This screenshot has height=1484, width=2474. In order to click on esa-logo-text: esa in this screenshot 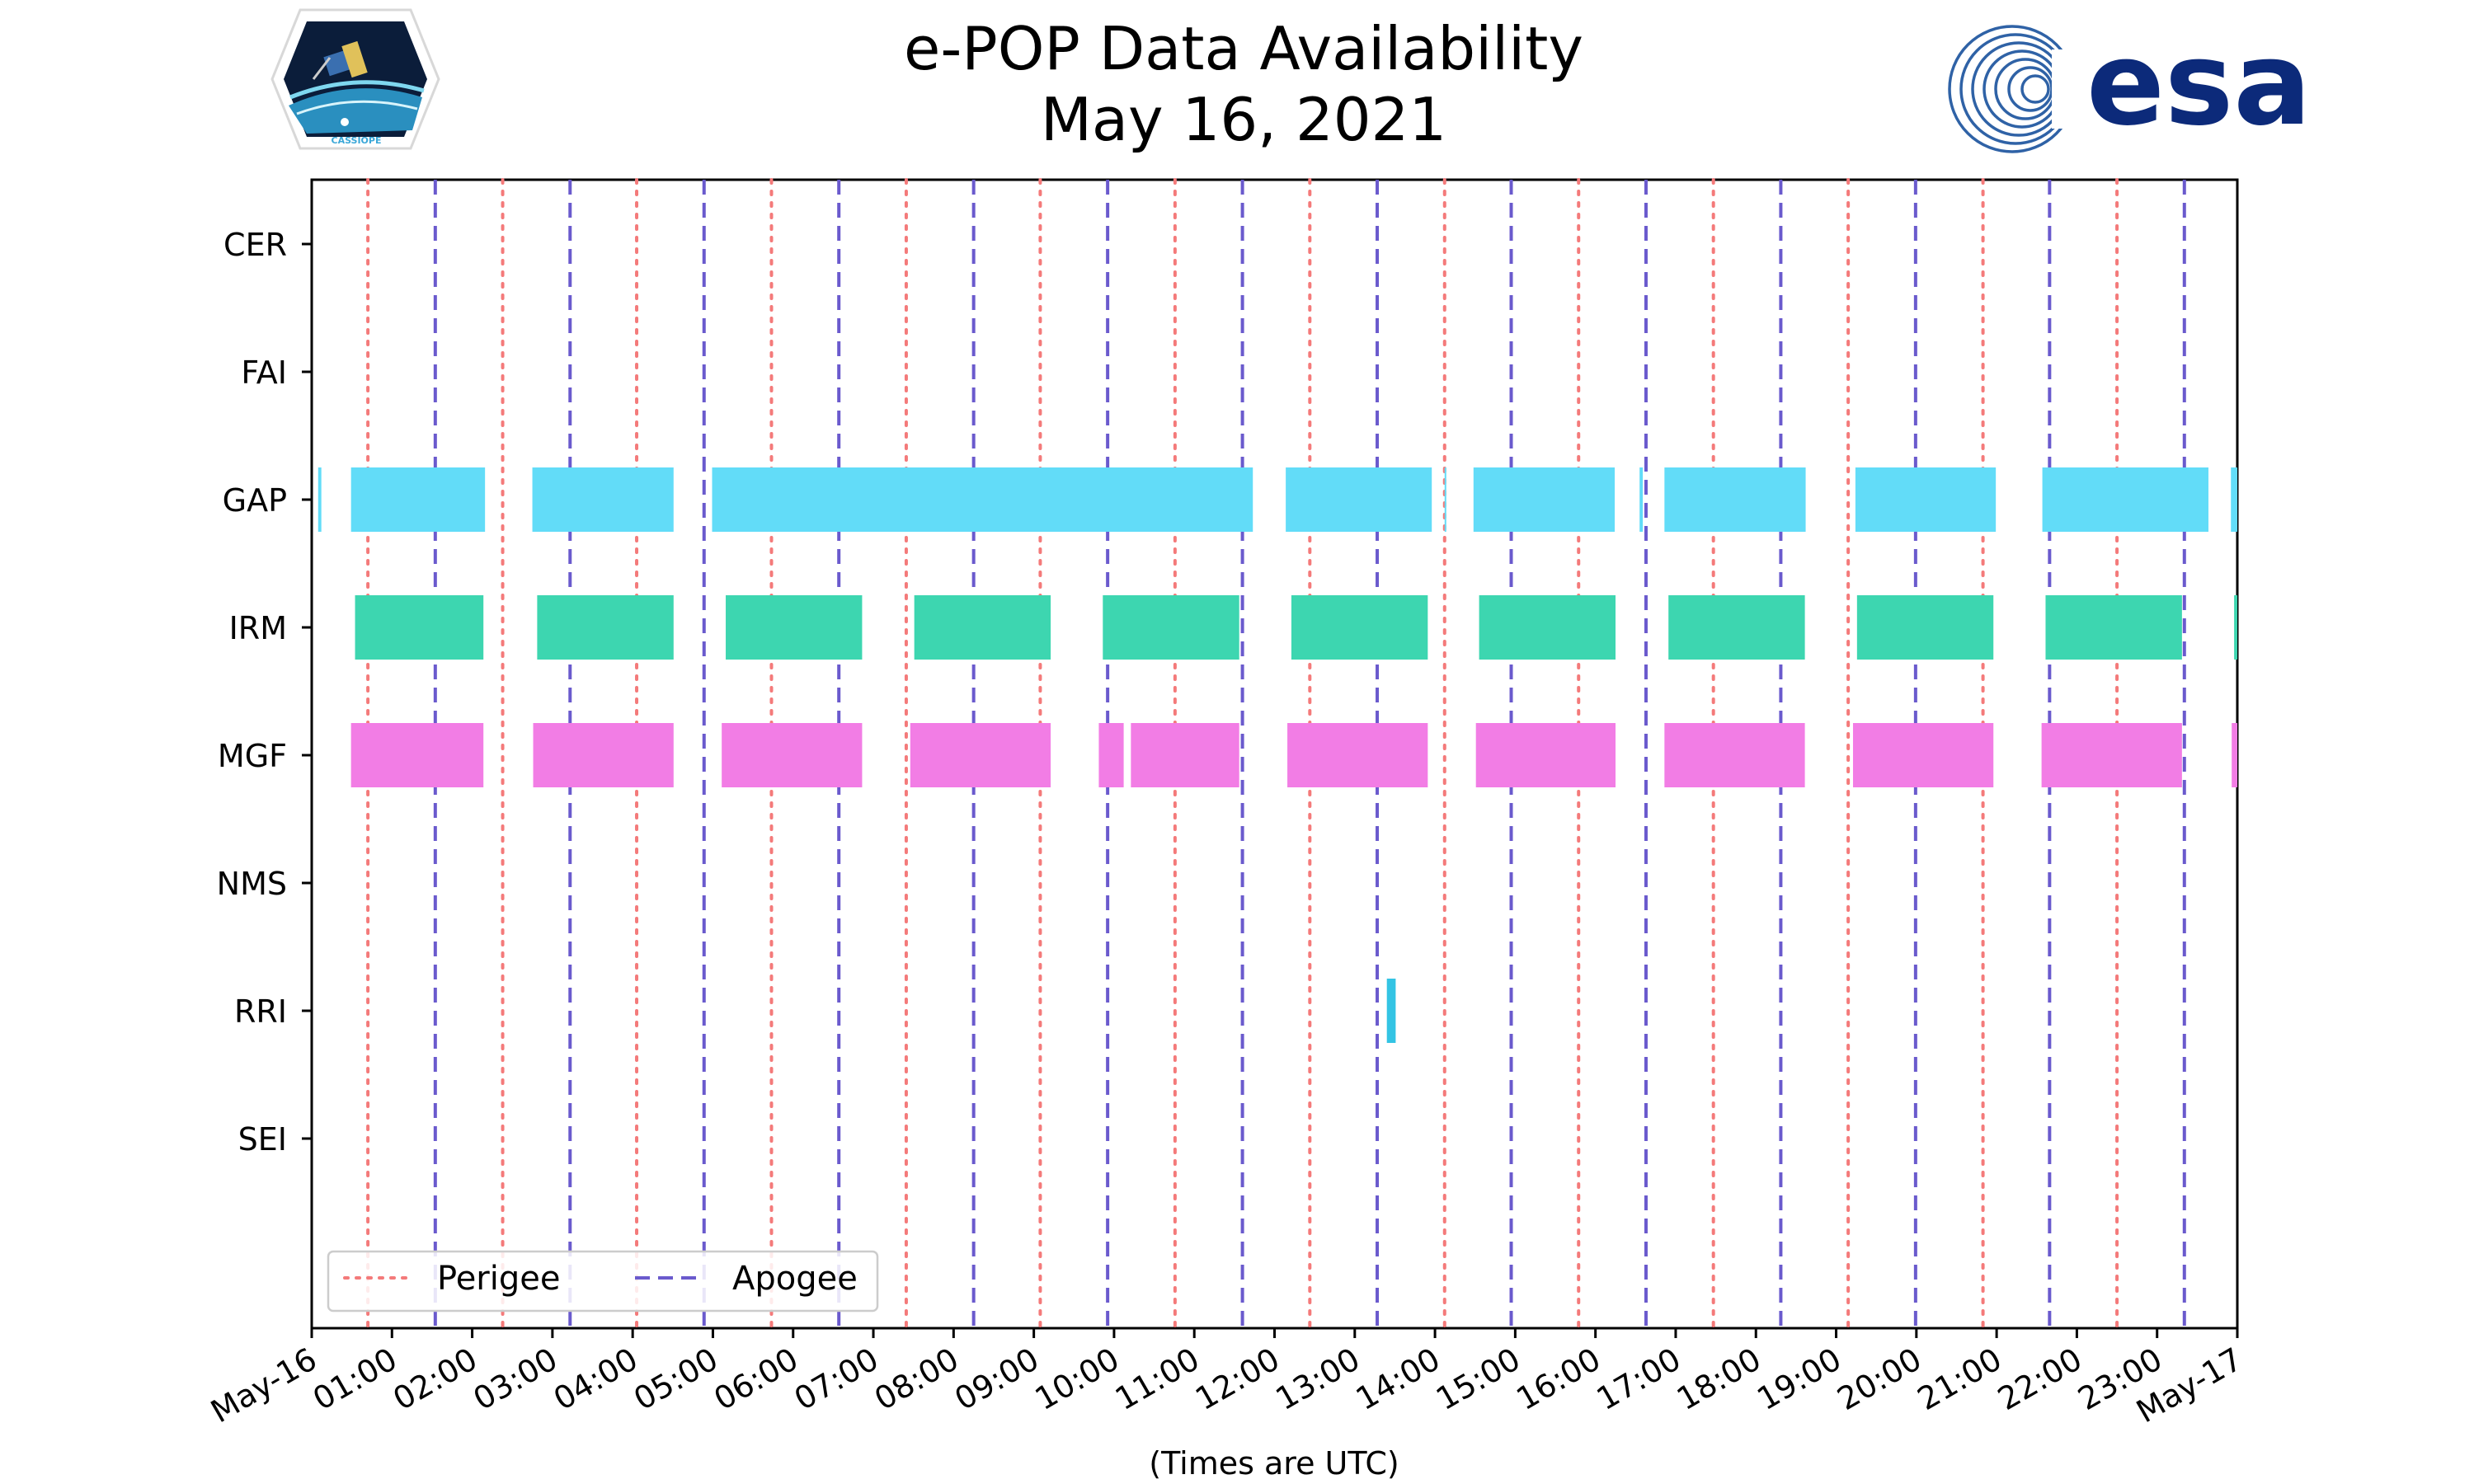, I will do `click(2199, 84)`.